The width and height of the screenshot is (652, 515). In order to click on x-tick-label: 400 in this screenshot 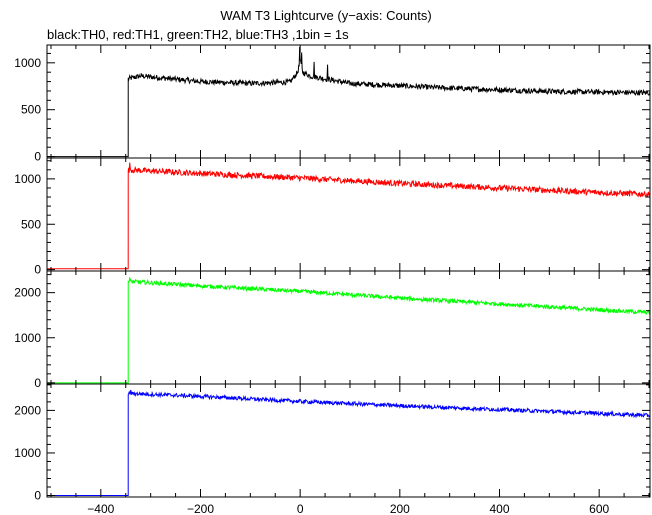, I will do `click(499, 508)`.